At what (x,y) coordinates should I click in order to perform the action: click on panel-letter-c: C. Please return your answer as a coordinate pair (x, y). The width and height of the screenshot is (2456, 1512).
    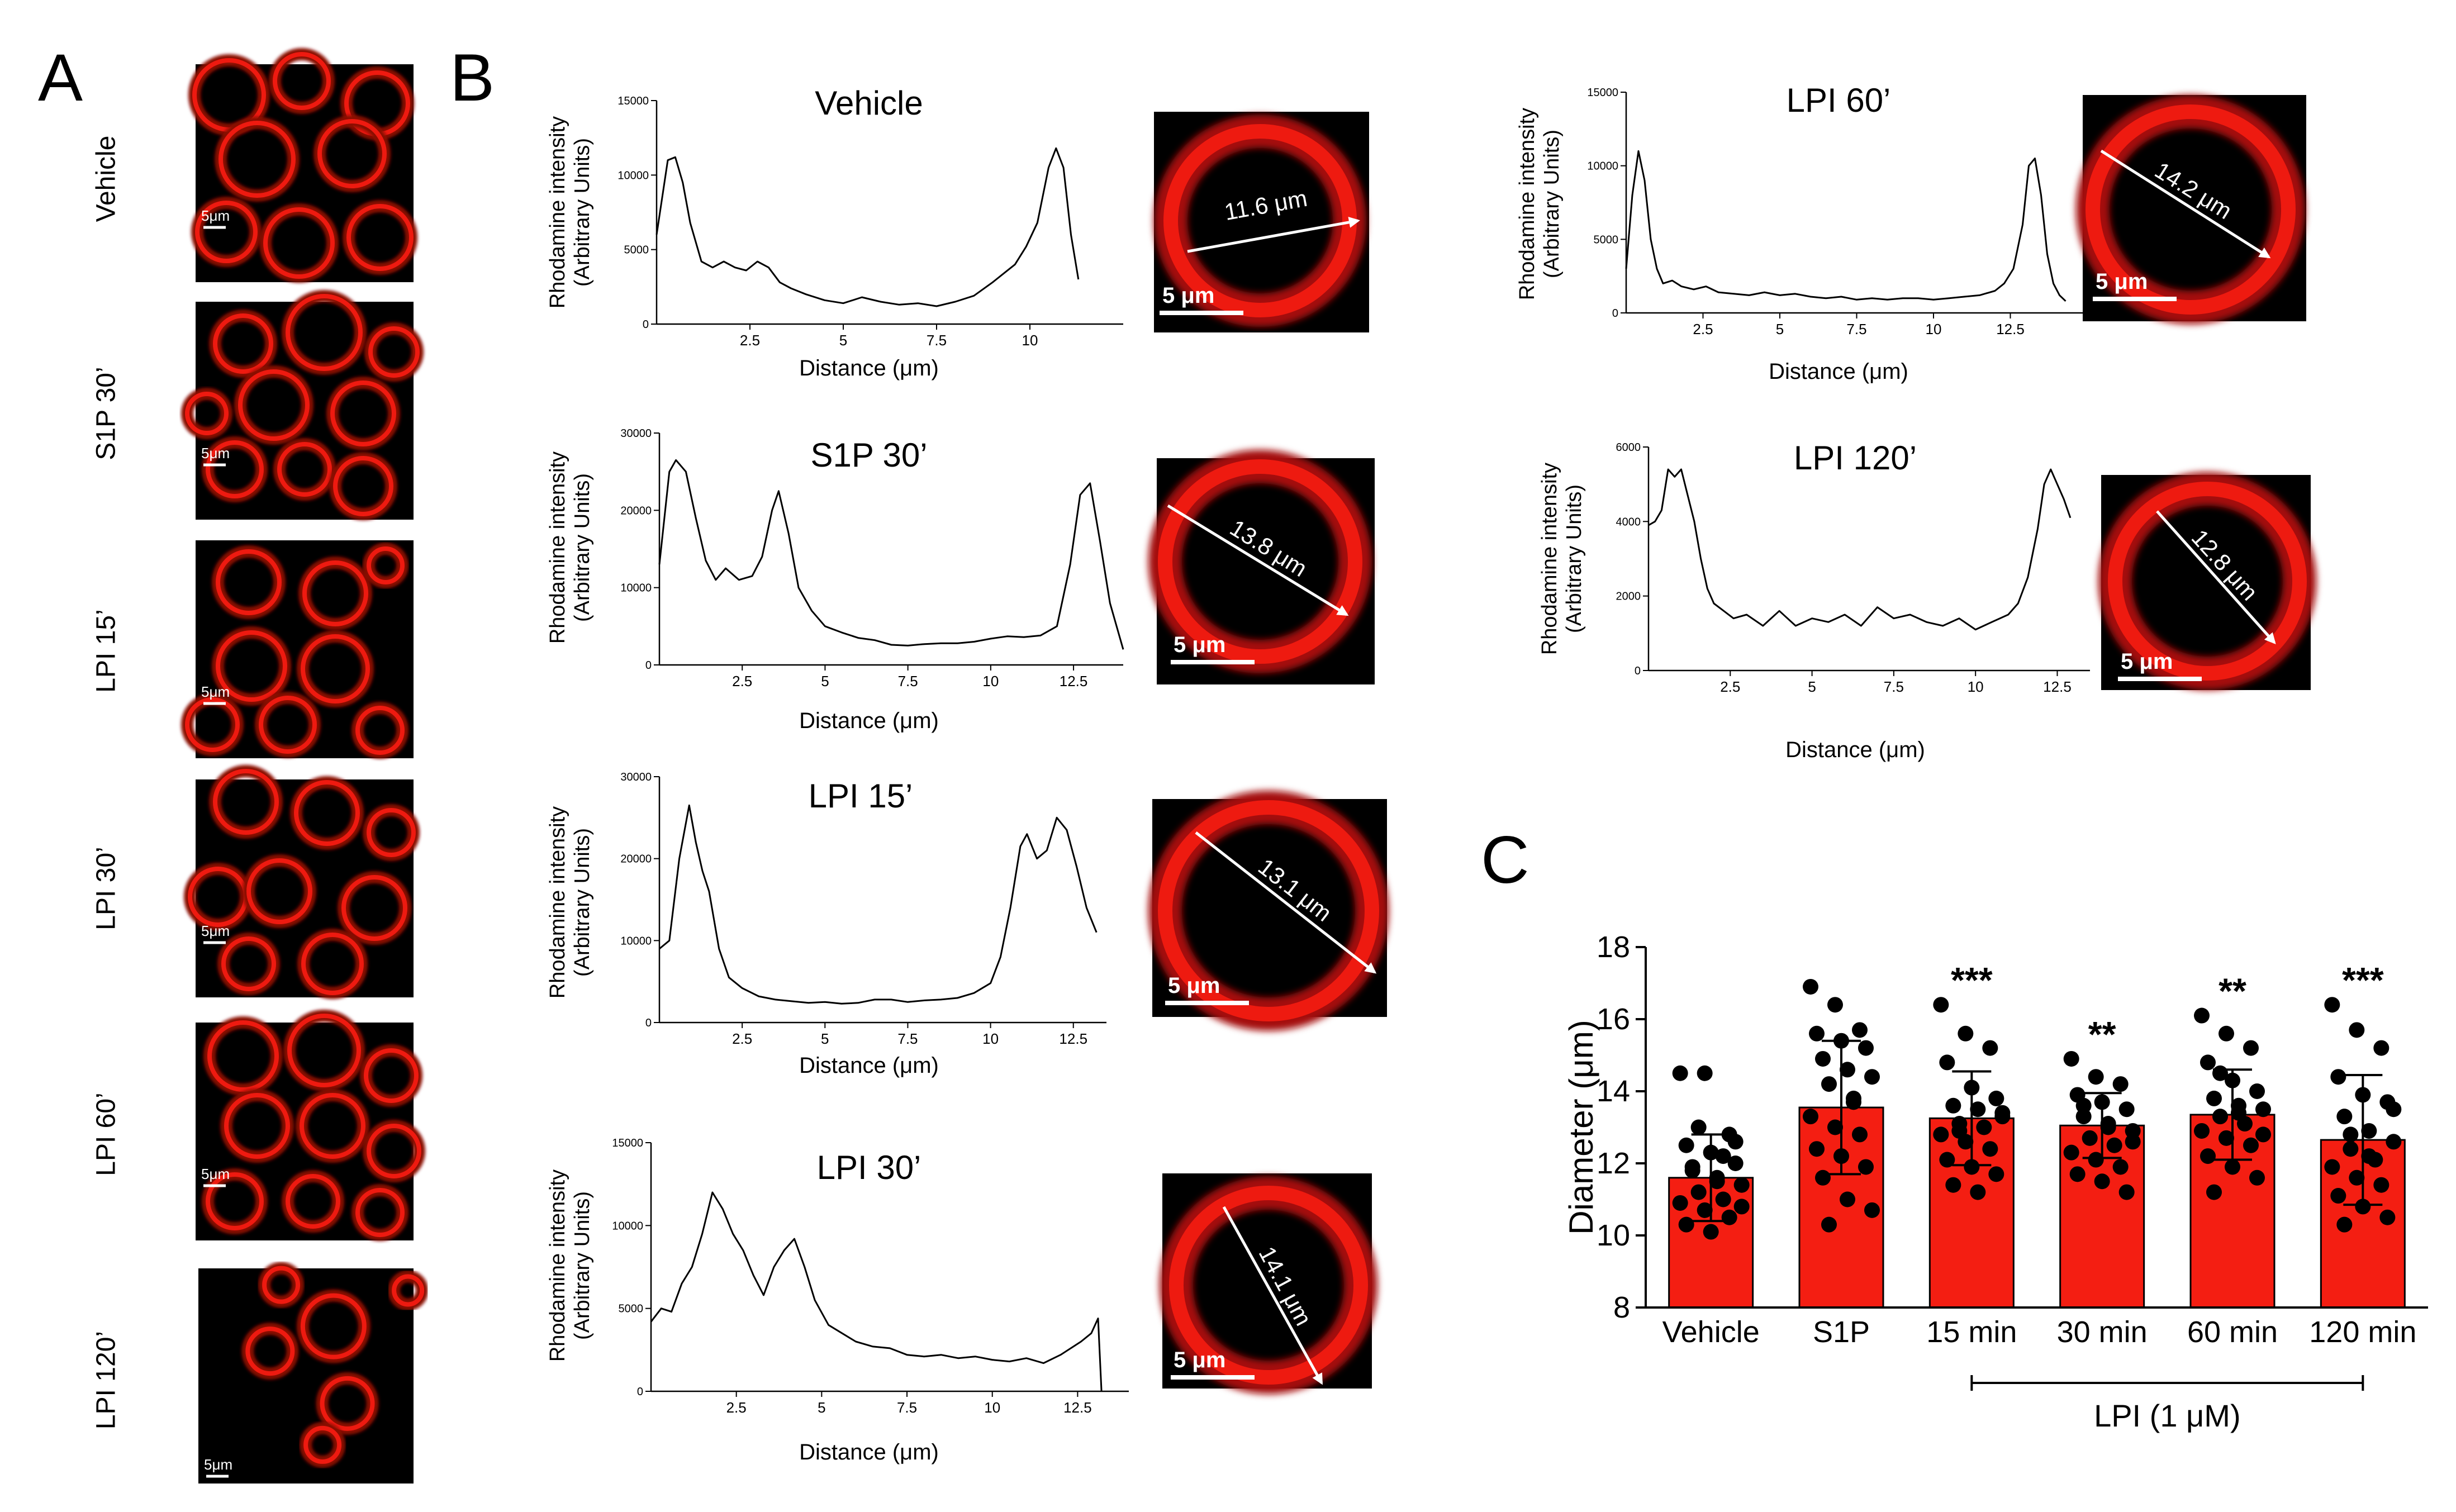
    Looking at the image, I should click on (1505, 859).